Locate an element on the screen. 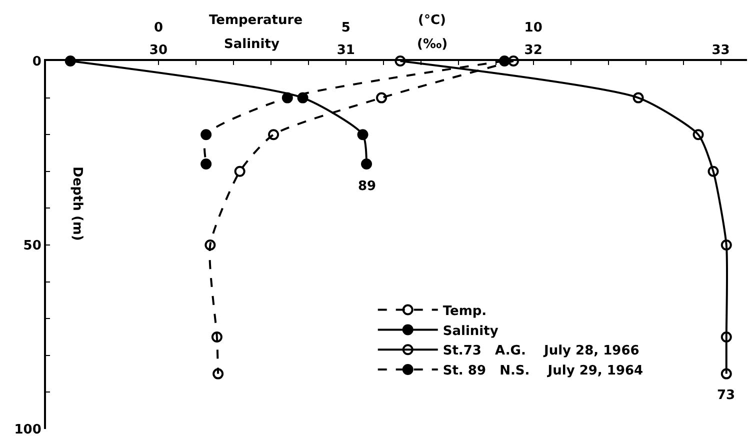 This screenshot has width=749, height=443. x2-tick-label: 5 is located at coordinates (345, 28).